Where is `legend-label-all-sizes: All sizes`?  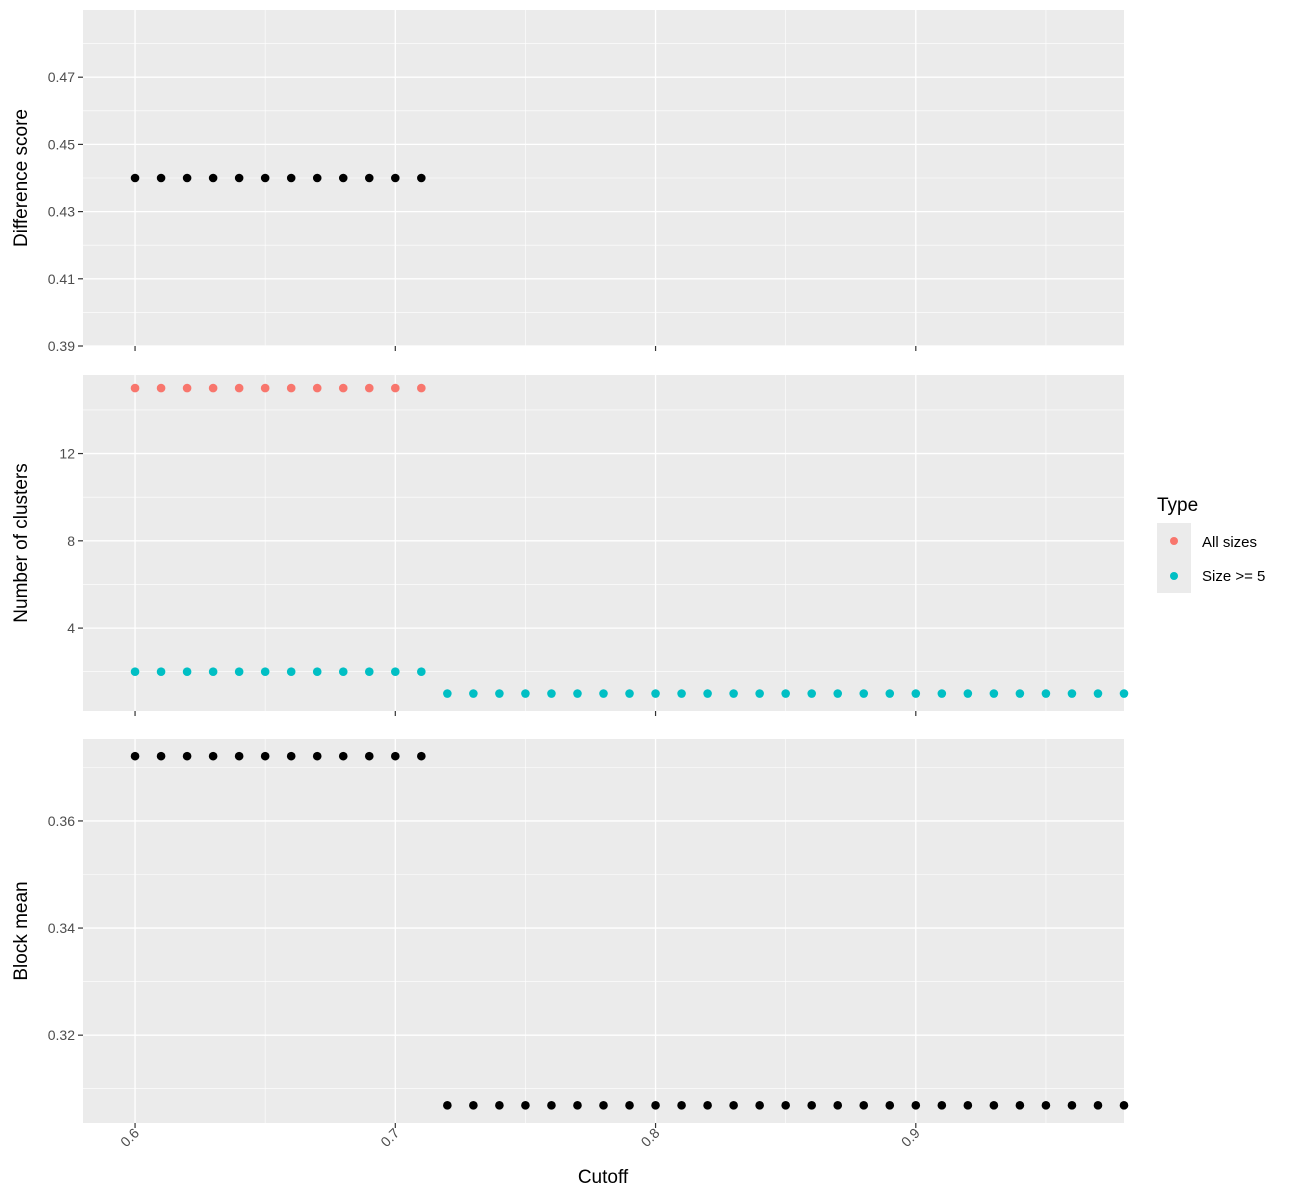
legend-label-all-sizes: All sizes is located at coordinates (1229, 542).